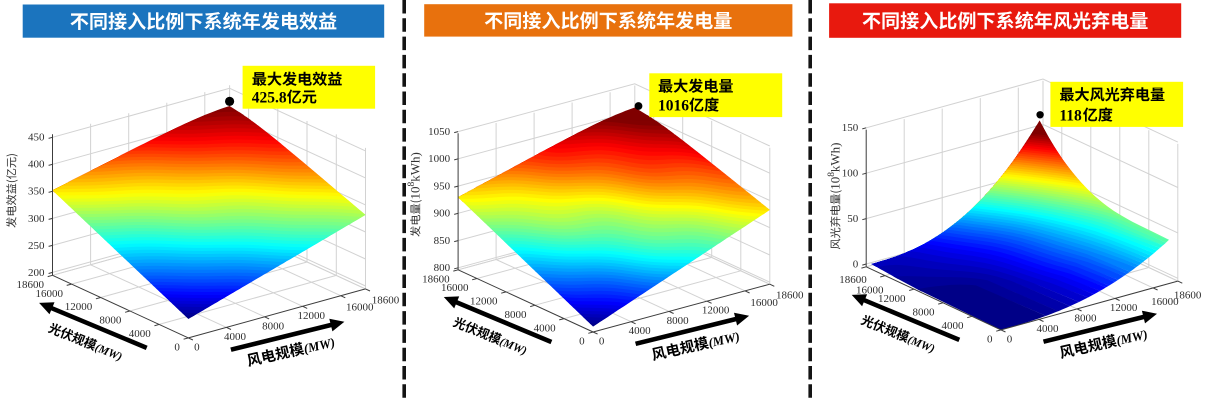 This screenshot has width=1217, height=401. Describe the element at coordinates (442, 241) in the screenshot. I see `svg-text: 850` at that location.